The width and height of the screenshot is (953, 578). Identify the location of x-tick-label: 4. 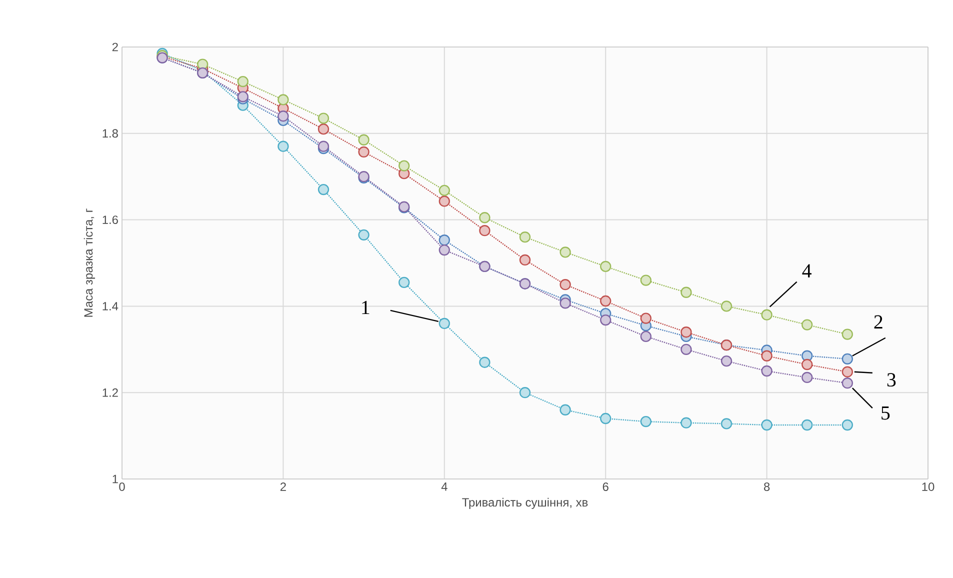
(444, 486).